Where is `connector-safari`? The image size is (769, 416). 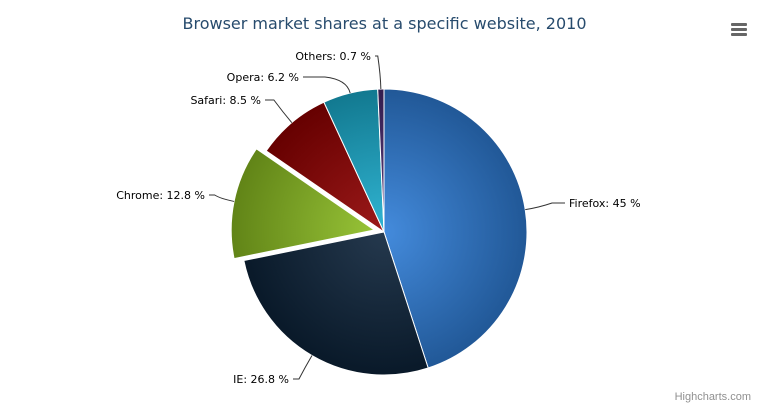
connector-safari is located at coordinates (279, 111).